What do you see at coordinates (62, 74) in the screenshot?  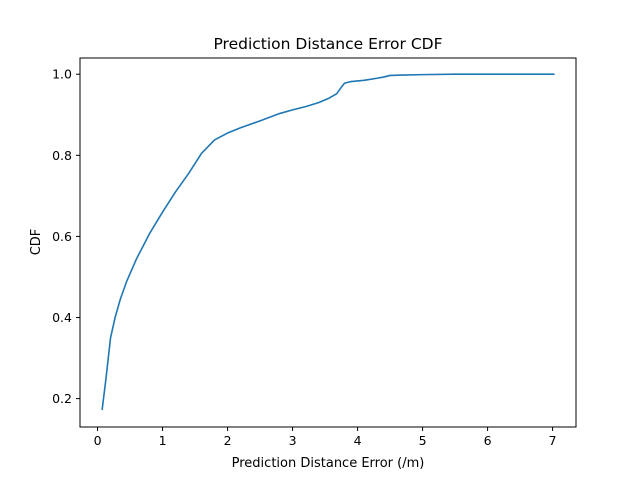 I see `y-tick-label: 1.0` at bounding box center [62, 74].